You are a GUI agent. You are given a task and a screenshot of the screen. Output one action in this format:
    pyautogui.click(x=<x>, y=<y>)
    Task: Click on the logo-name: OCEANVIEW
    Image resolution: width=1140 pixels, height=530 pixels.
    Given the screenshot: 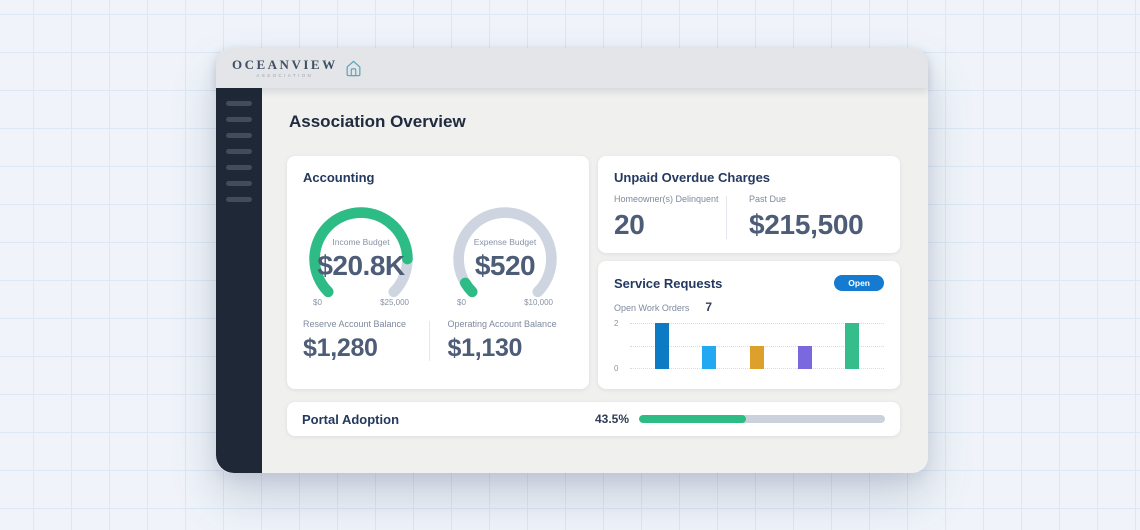 What is the action you would take?
    pyautogui.click(x=285, y=64)
    